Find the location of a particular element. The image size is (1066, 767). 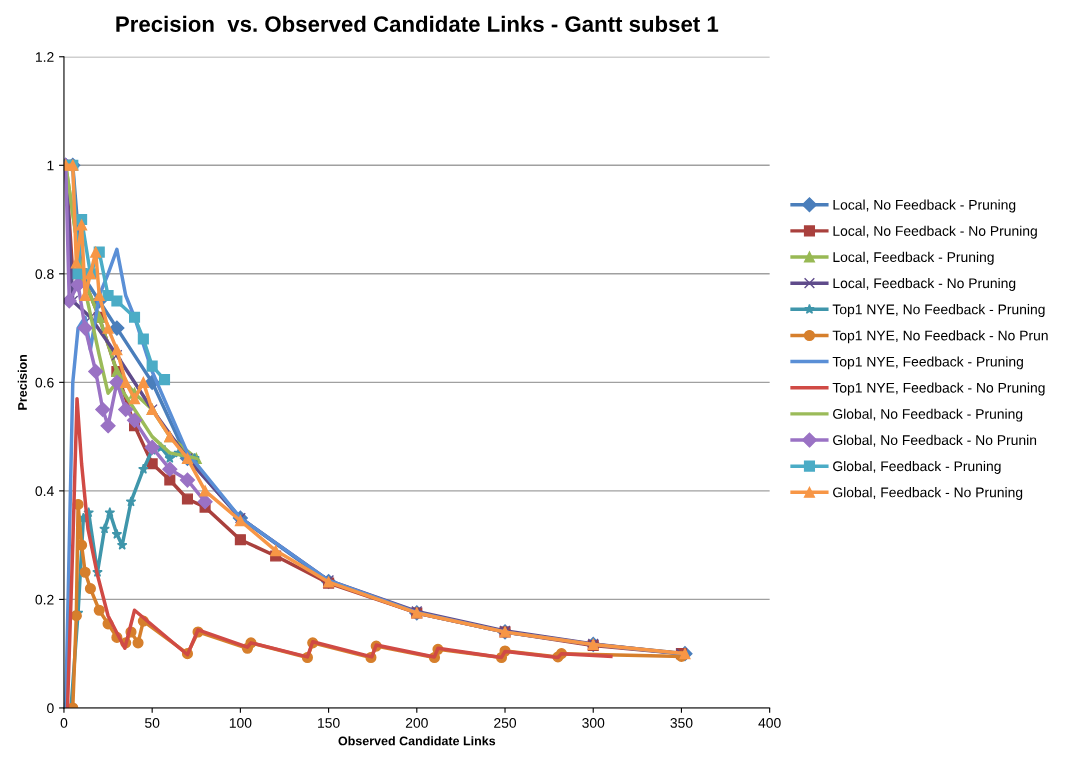

x-tick-label: 350 is located at coordinates (681, 723).